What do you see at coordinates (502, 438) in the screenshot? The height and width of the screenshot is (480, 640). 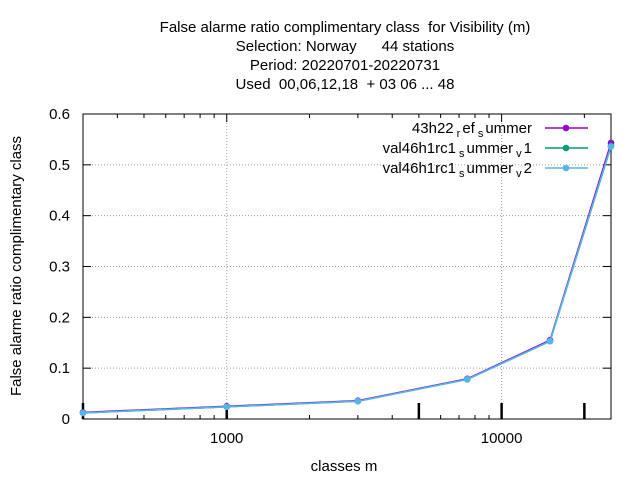 I see `x-tick-label: 10000` at bounding box center [502, 438].